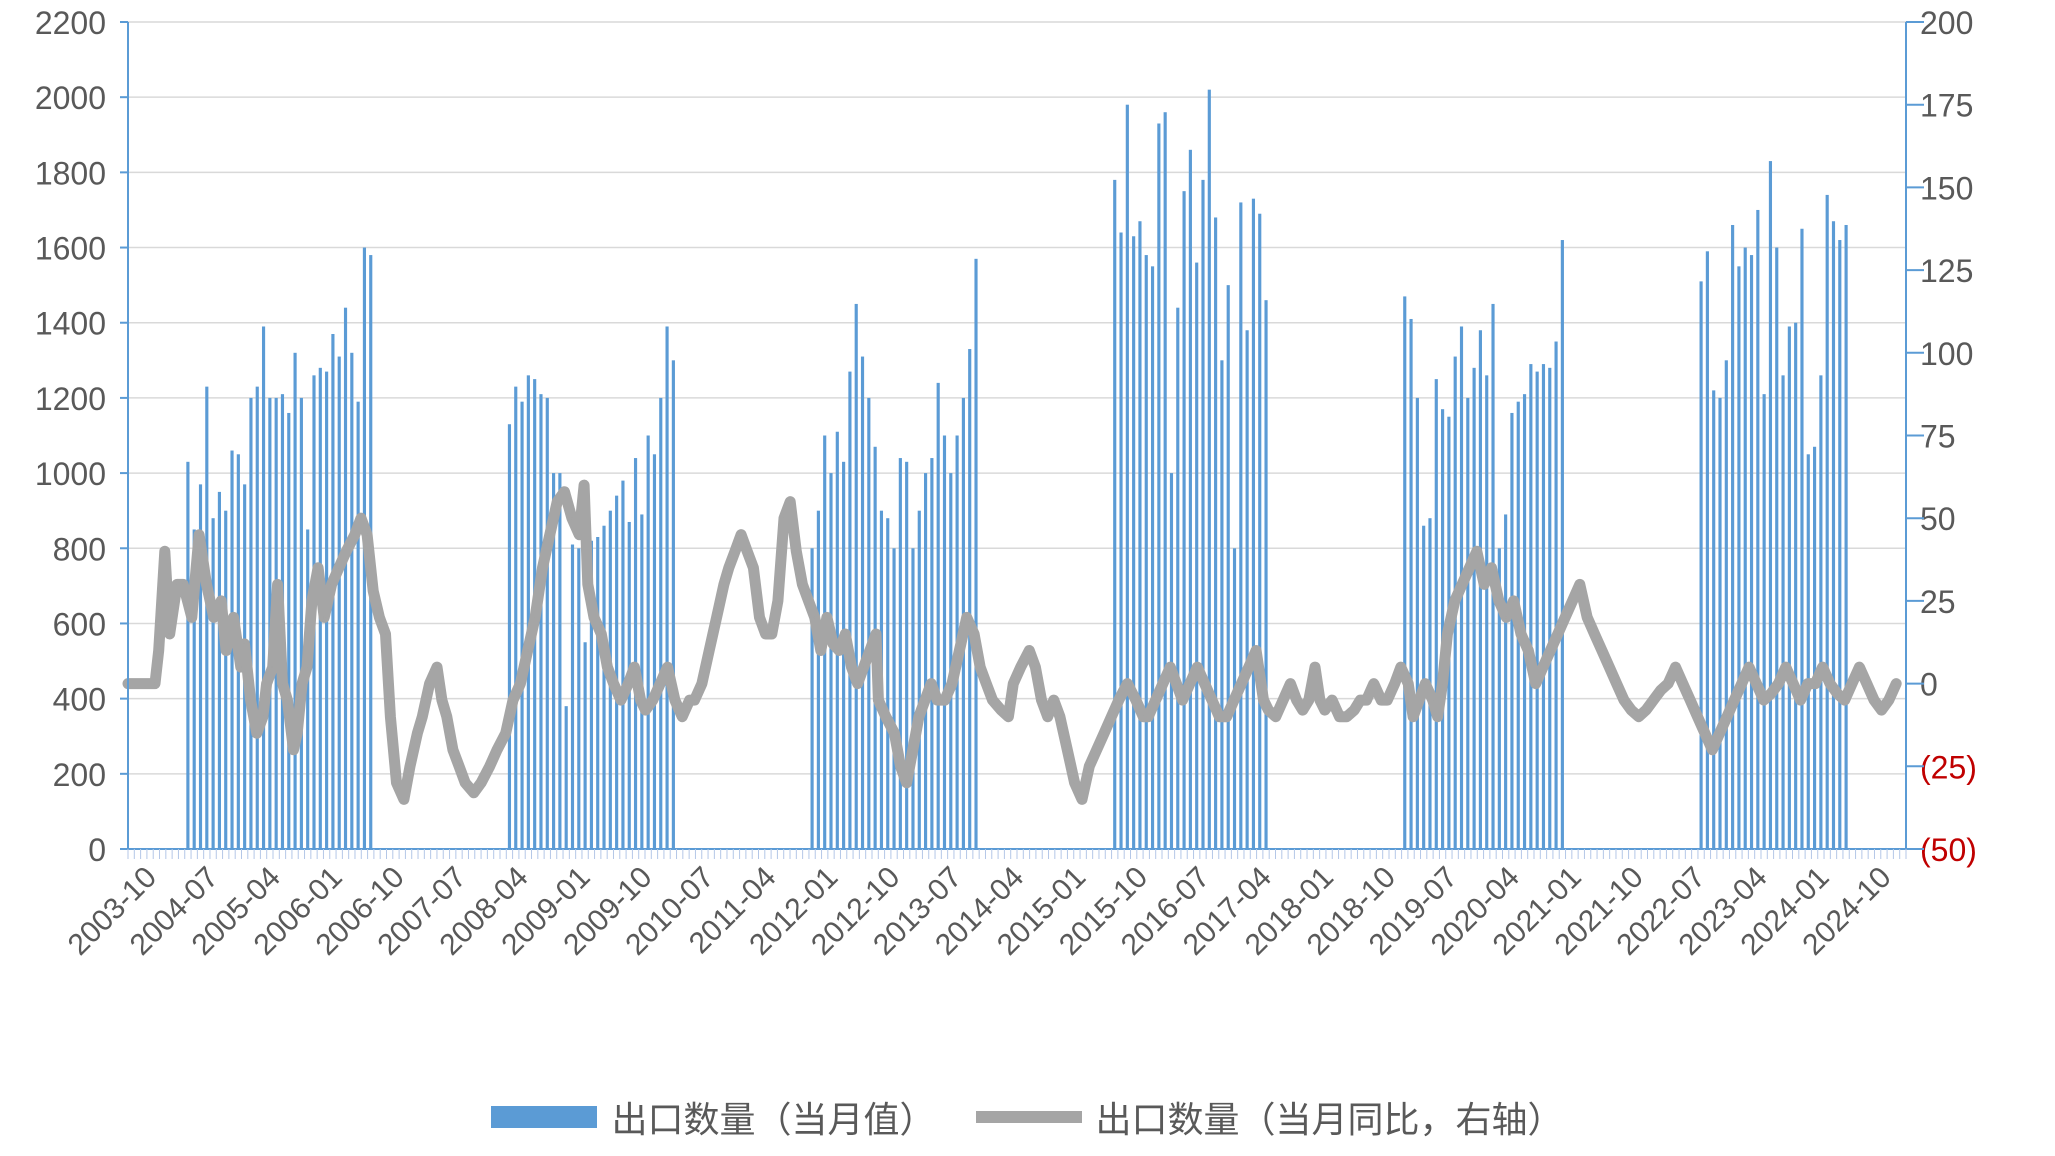 This screenshot has height=1156, width=2055. Describe the element at coordinates (1938, 437) in the screenshot. I see `y-right-tick-label: 75` at that location.